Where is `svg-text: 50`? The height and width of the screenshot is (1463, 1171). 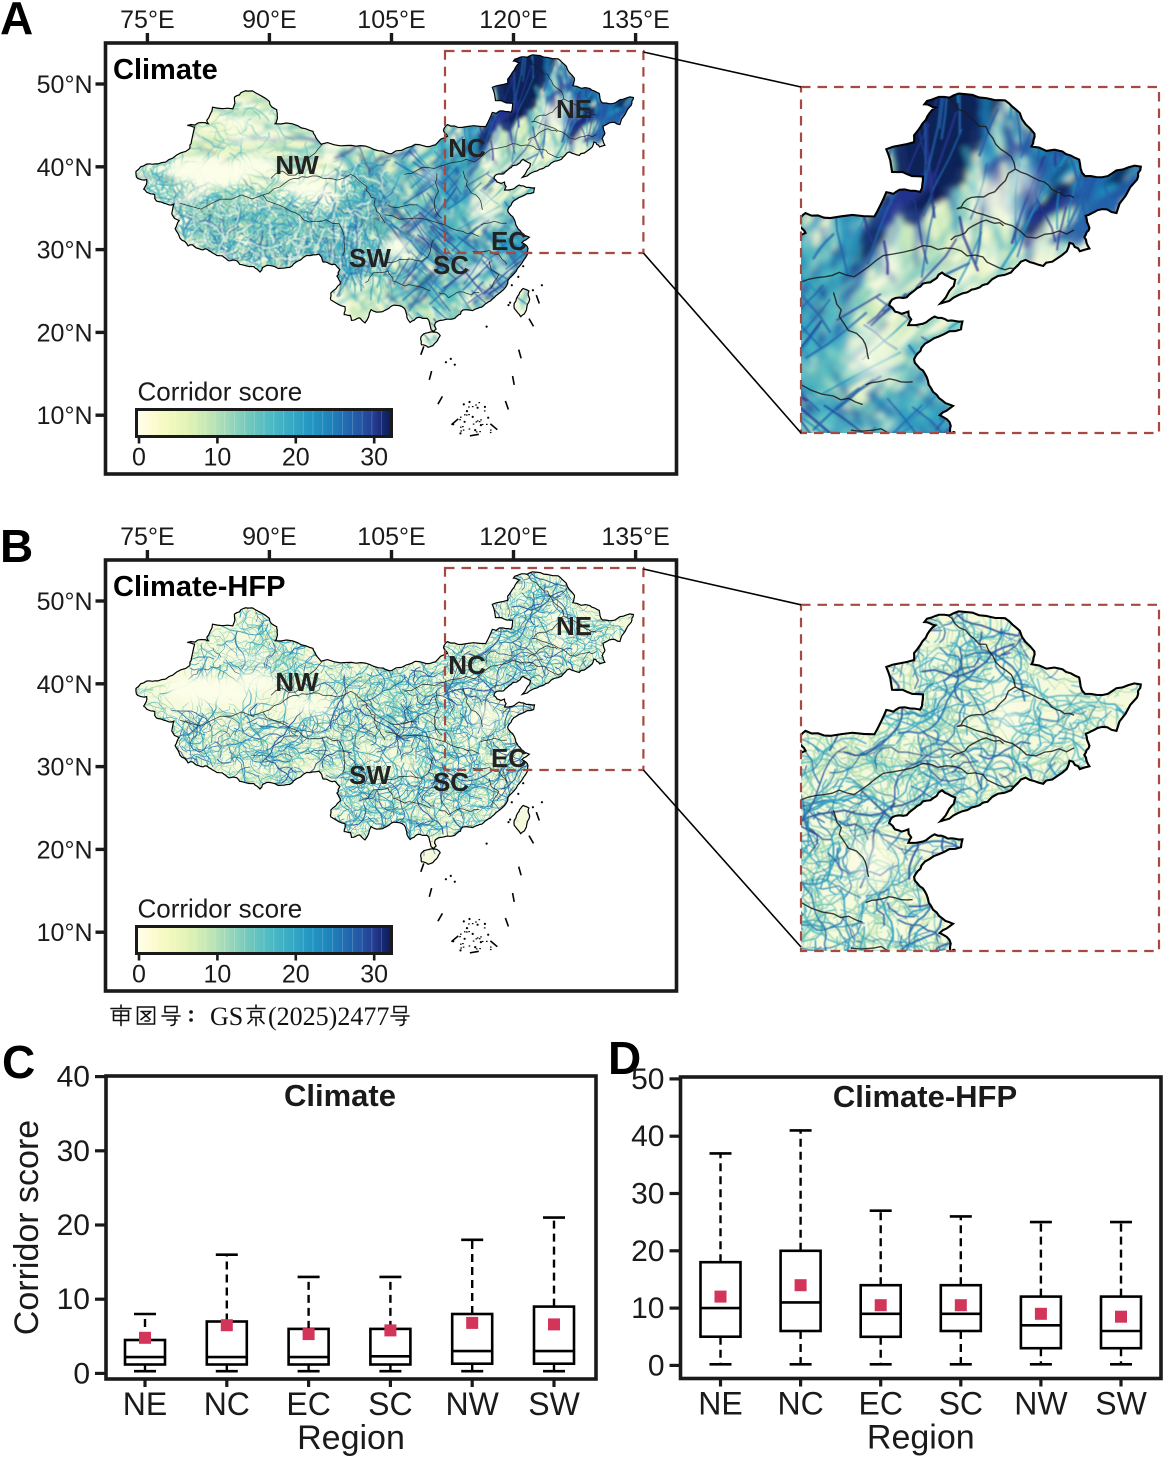 svg-text: 50 is located at coordinates (647, 1079).